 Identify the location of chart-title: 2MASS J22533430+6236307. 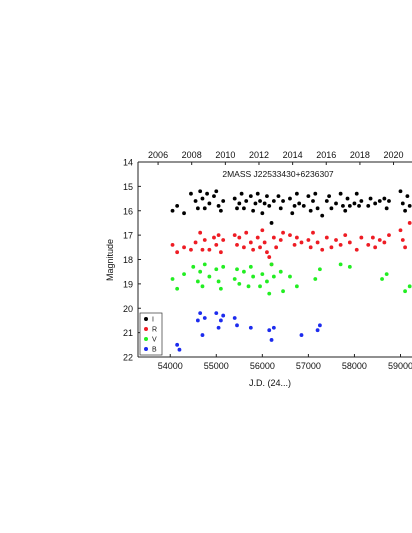
(278, 174).